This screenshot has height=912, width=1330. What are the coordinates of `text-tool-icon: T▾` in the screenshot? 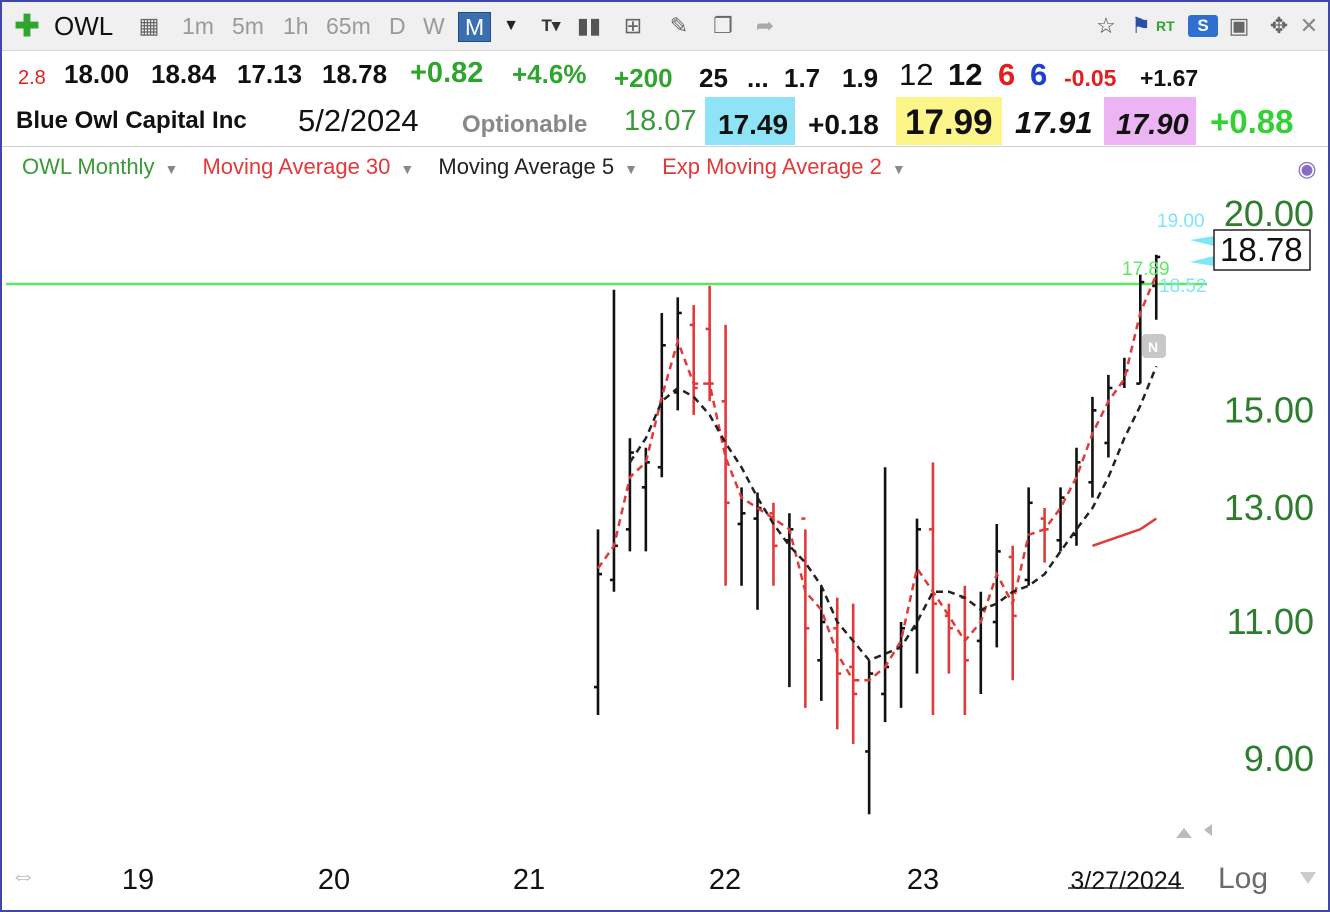 It's located at (551, 25).